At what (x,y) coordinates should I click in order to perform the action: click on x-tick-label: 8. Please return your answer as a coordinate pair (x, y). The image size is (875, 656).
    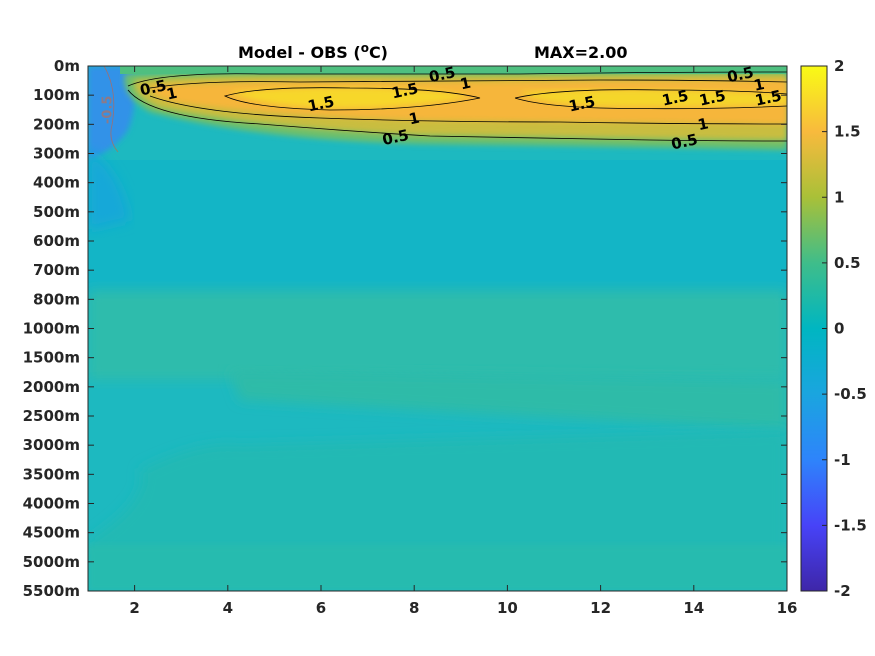
    Looking at the image, I should click on (414, 608).